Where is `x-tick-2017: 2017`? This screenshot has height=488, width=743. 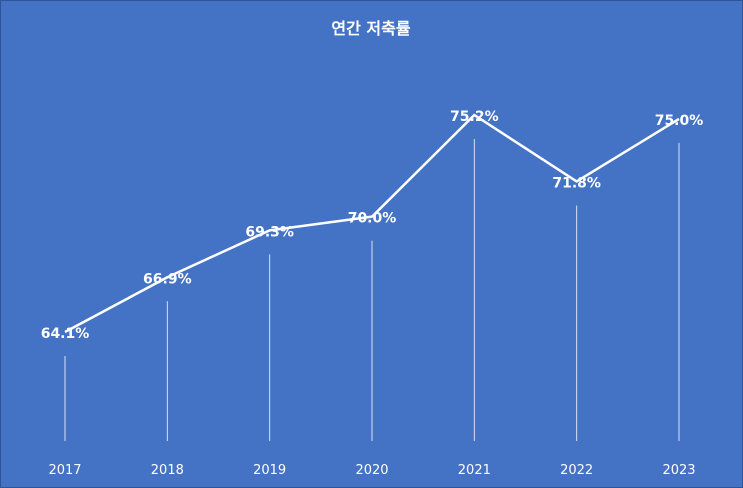 x-tick-2017: 2017 is located at coordinates (64, 470).